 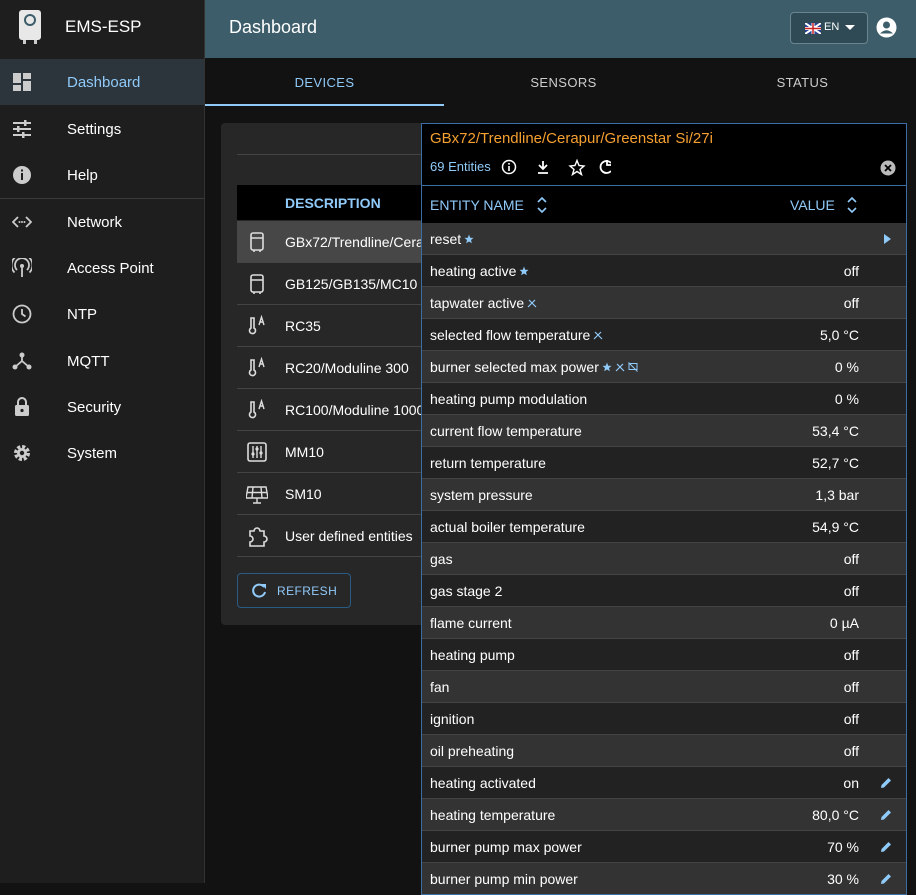 I want to click on entity-name: gas, so click(x=441, y=559).